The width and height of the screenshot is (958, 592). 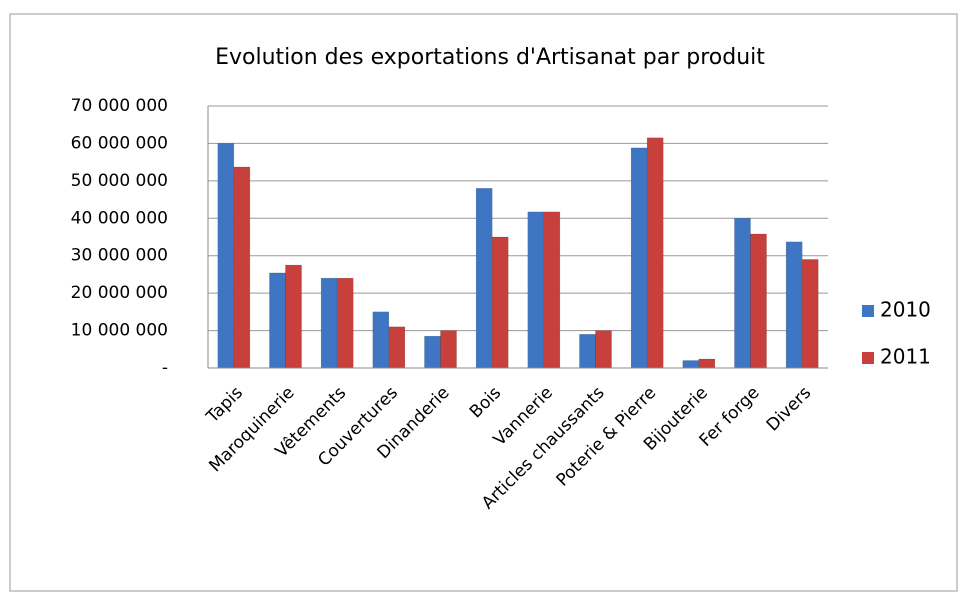 What do you see at coordinates (165, 368) in the screenshot?
I see `y-tick-label: -` at bounding box center [165, 368].